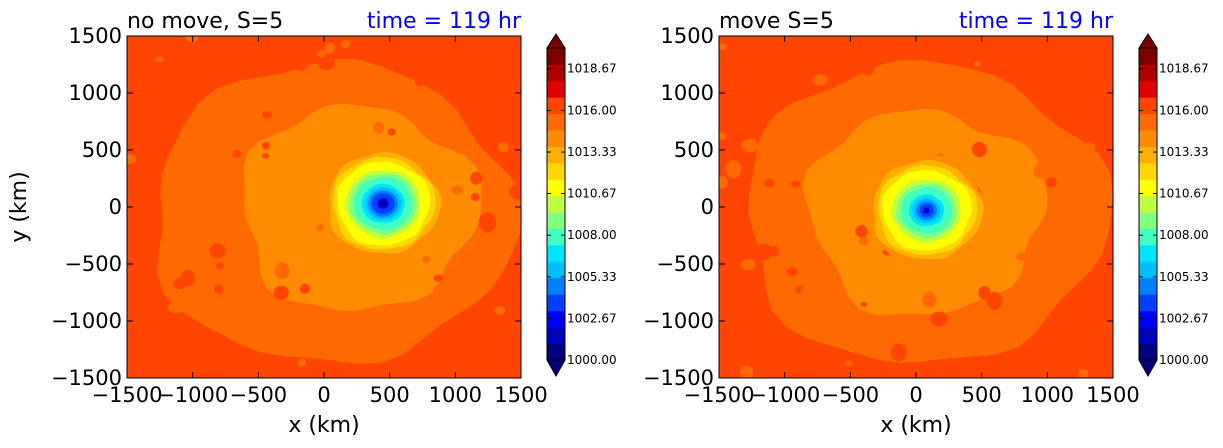 The width and height of the screenshot is (1223, 448). Describe the element at coordinates (592, 360) in the screenshot. I see `colorbar-tick-label: 1000.00` at that location.